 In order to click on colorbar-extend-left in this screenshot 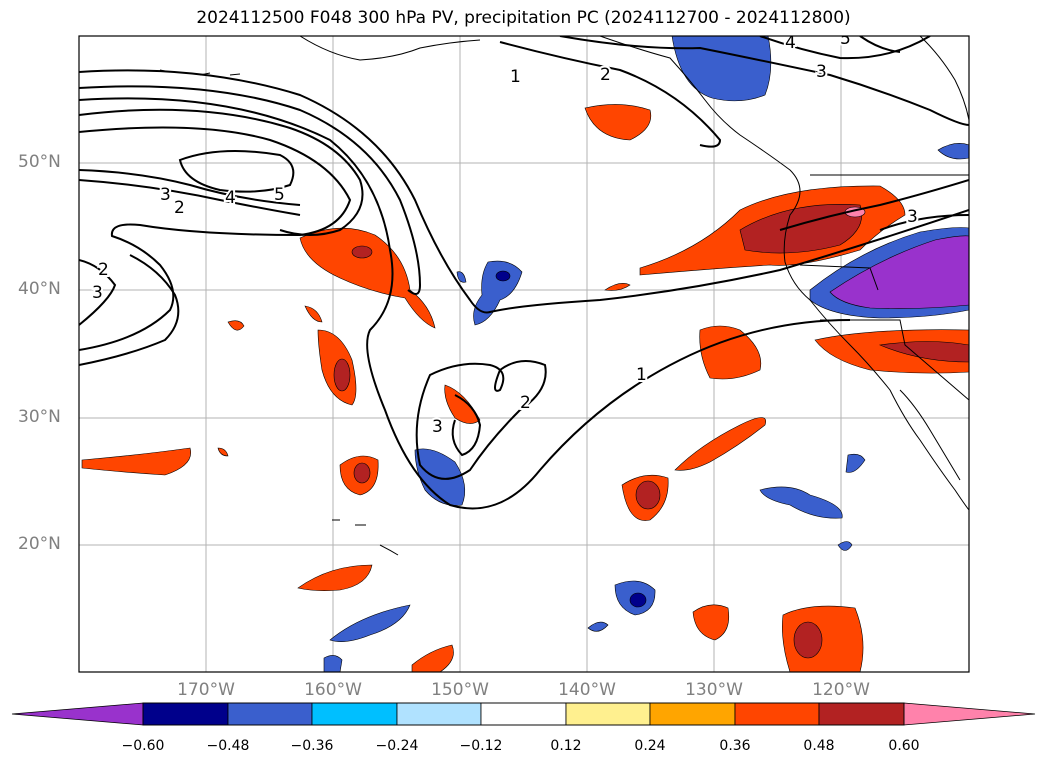, I will do `click(77, 714)`.